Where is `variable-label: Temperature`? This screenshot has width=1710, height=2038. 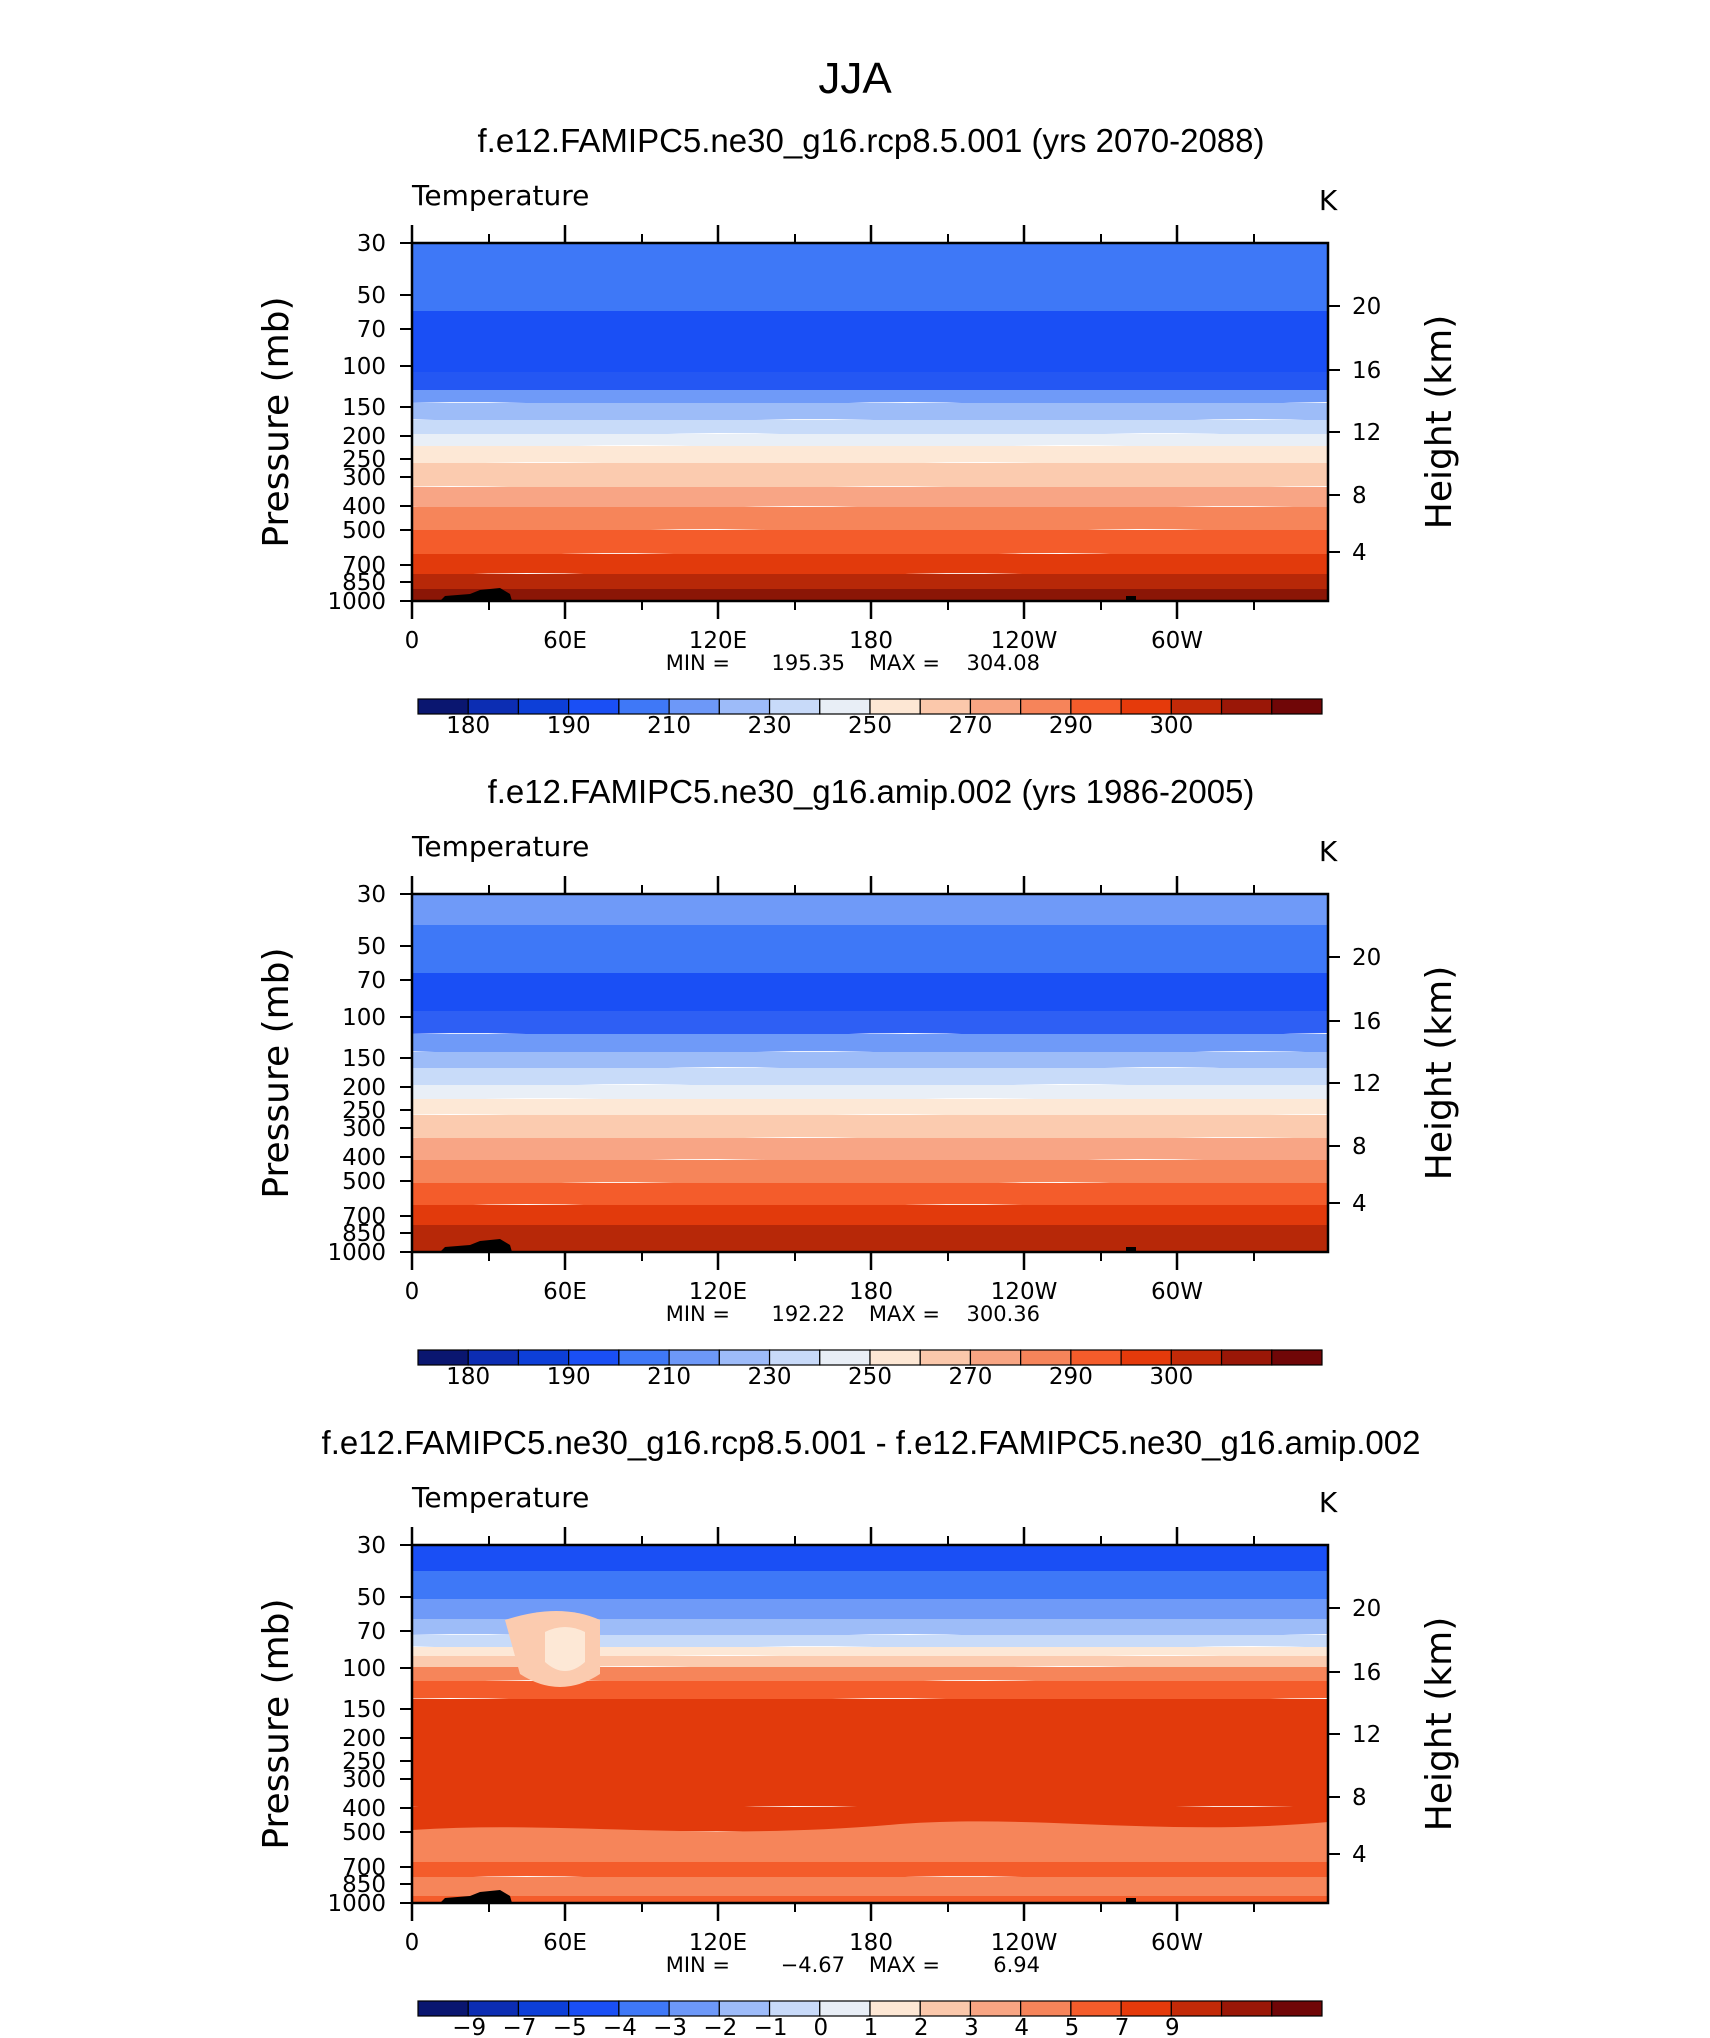 variable-label: Temperature is located at coordinates (500, 1497).